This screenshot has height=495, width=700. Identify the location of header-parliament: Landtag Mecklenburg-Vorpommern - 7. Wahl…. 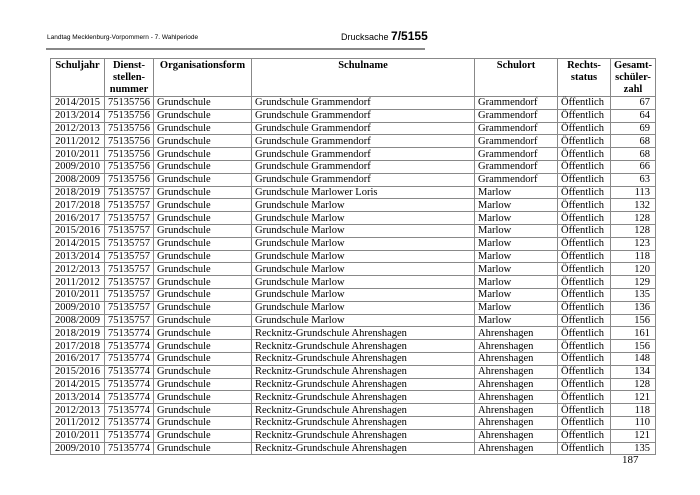
(123, 37).